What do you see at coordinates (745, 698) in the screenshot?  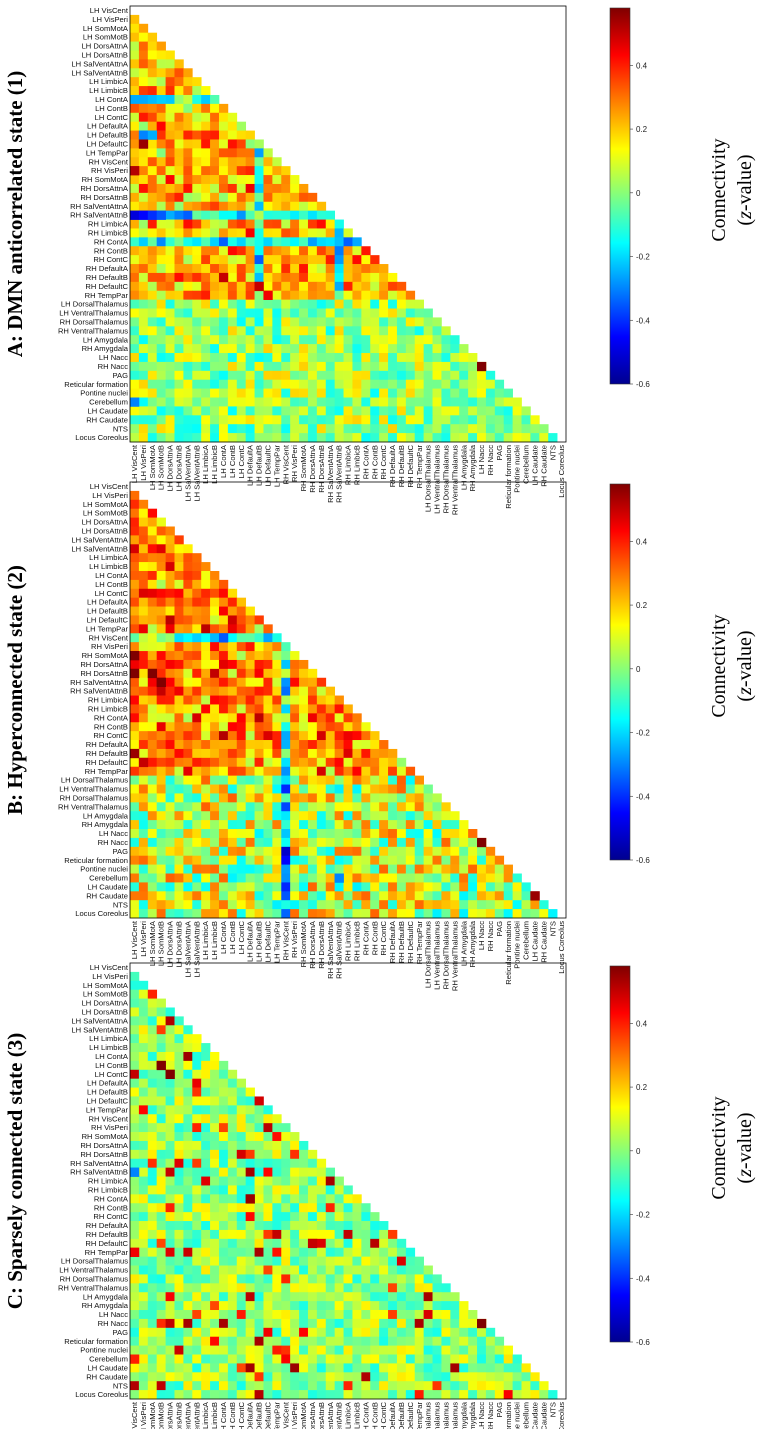 I see `colorbar-label-open: (` at bounding box center [745, 698].